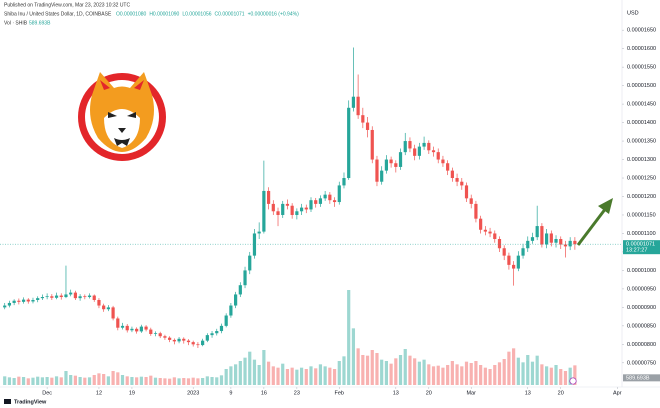  I want to click on ohlc-label: +0.00000016 (+0.94%), so click(273, 14).